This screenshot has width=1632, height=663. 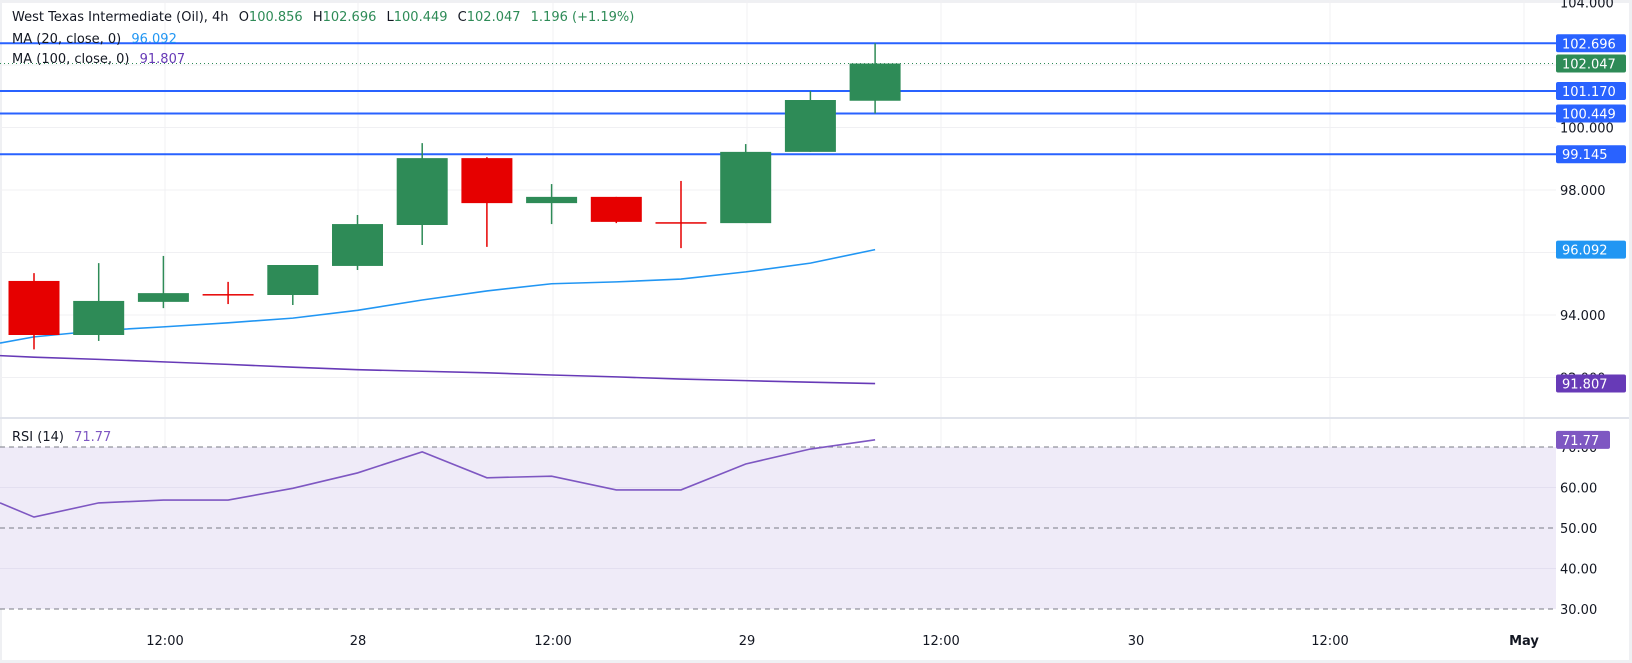 I want to click on ma100-legend: MA (100, close, 0) 91.807, so click(x=101, y=59).